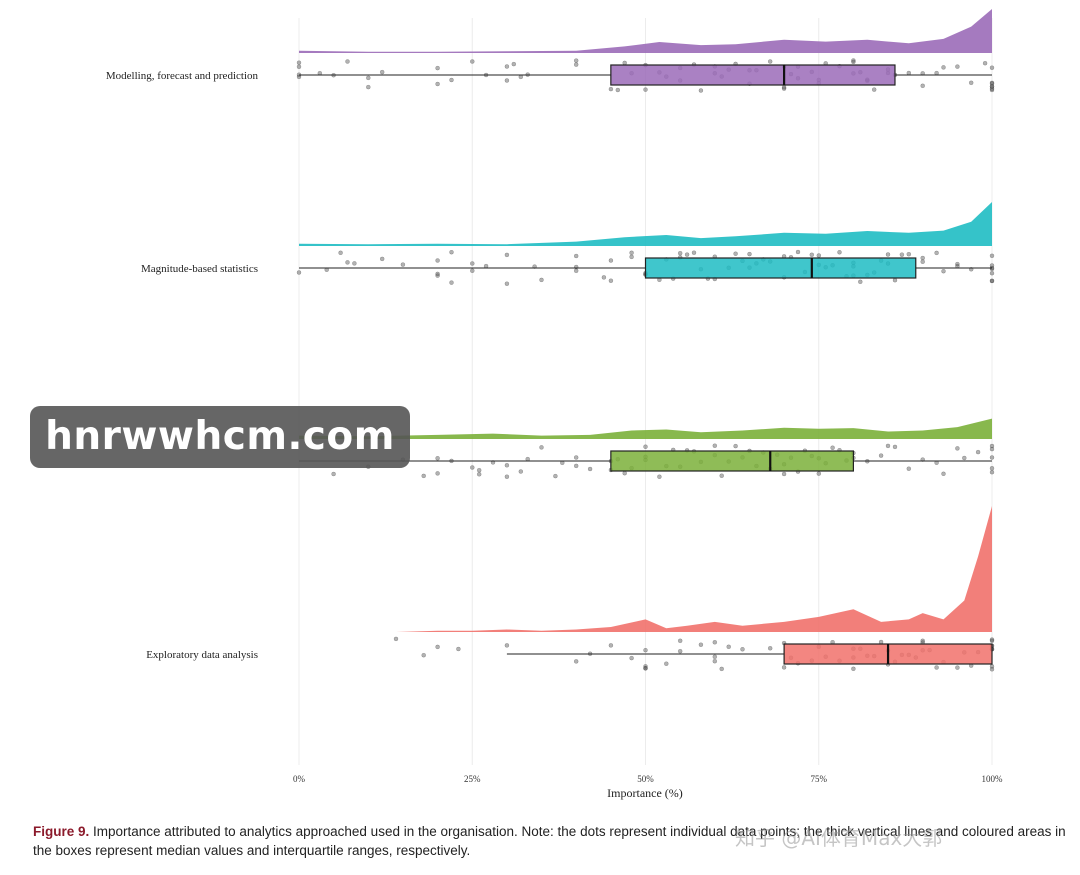 The height and width of the screenshot is (875, 1080). Describe the element at coordinates (61, 831) in the screenshot. I see `figure-label: Figure 9.` at that location.